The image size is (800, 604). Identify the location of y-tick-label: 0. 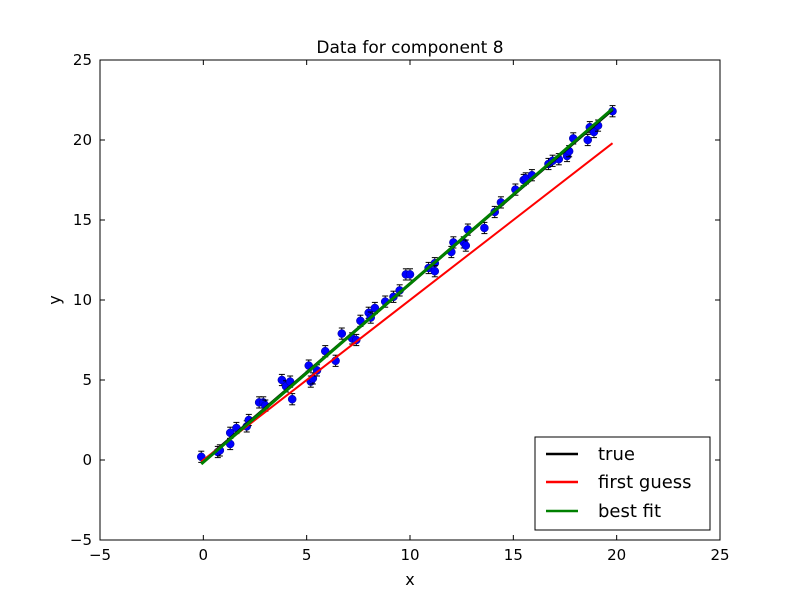
(87, 460).